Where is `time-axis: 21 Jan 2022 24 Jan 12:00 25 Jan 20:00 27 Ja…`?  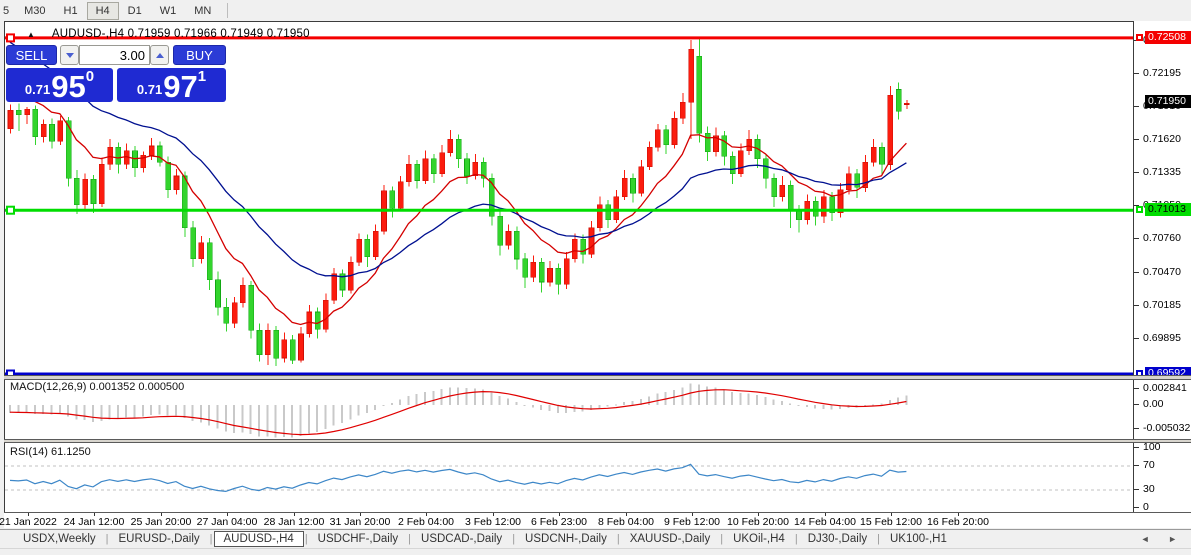
time-axis: 21 Jan 2022 24 Jan 12:00 25 Jan 20:00 27 Ja… is located at coordinates (595, 520).